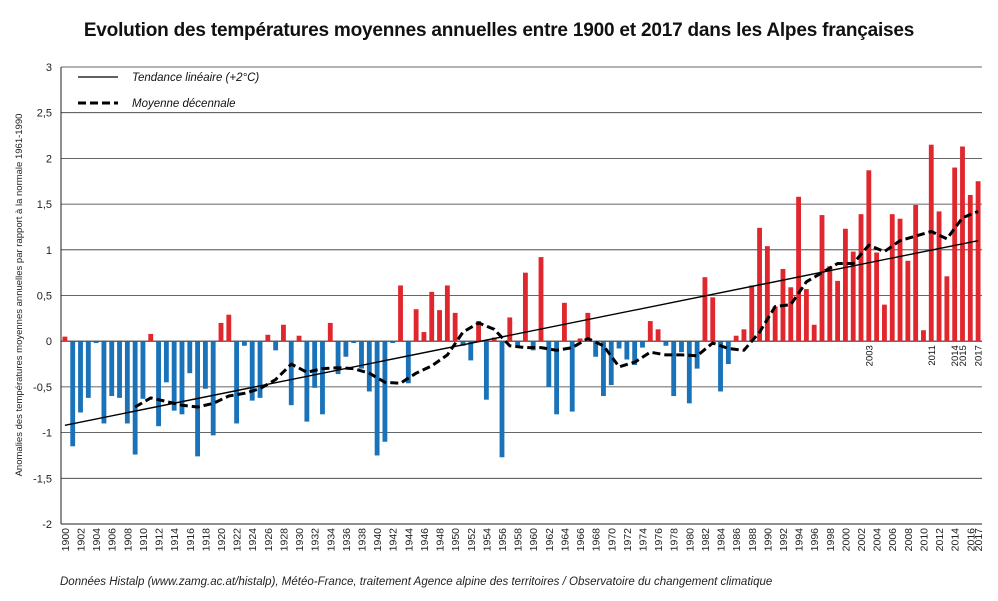  Describe the element at coordinates (276, 346) in the screenshot. I see `bar-1927` at that location.